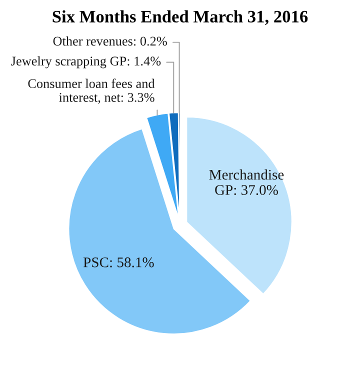  Describe the element at coordinates (246, 182) in the screenshot. I see `slice-label: Merchandise GP: 37.0%` at that location.